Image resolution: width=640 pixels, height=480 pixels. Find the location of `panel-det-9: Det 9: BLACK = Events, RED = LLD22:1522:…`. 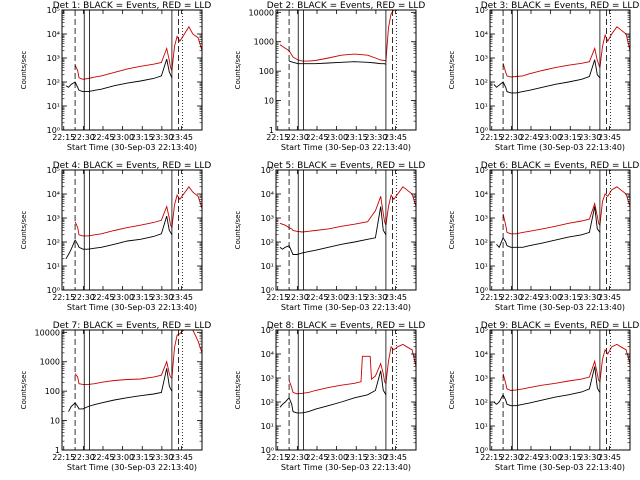

panel-det-9: Det 9: BLACK = Events, RED = LLD22:1522:… is located at coordinates (543, 396).